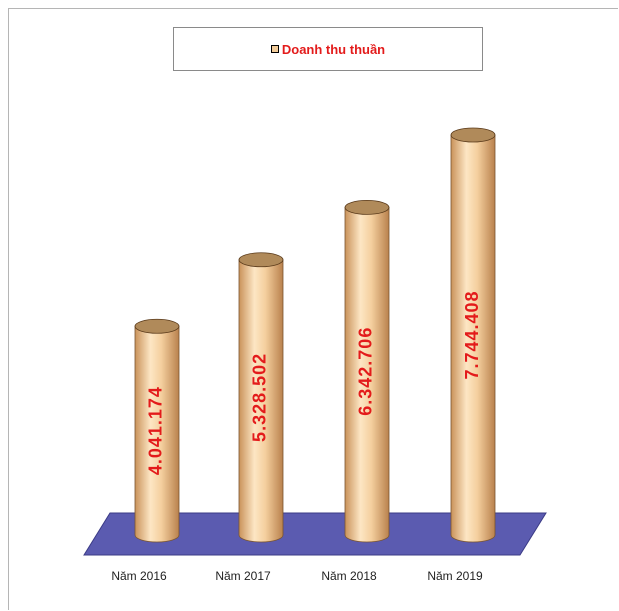 The width and height of the screenshot is (619, 611). I want to click on x-tick-label: Năm 2016, so click(139, 576).